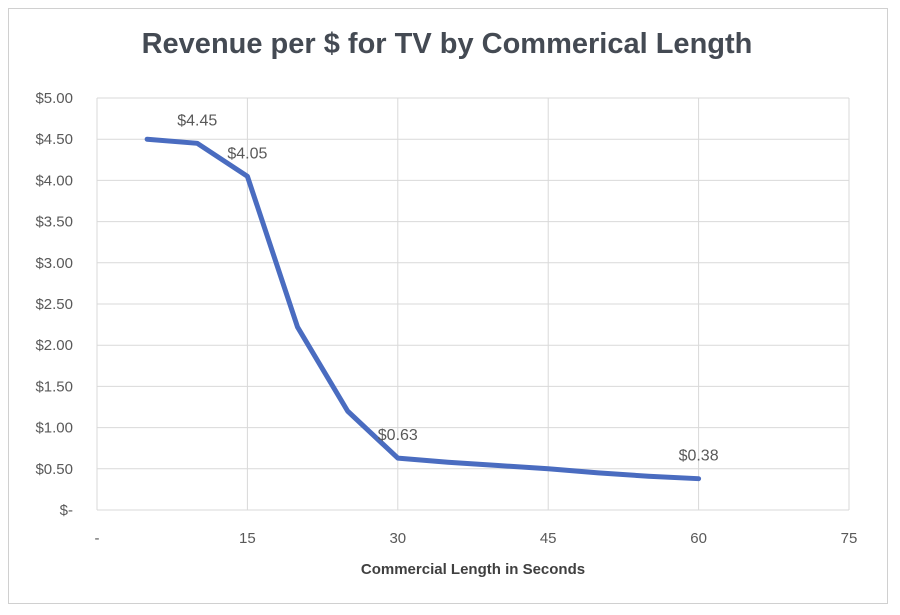  I want to click on x-tick-label: 60, so click(698, 538).